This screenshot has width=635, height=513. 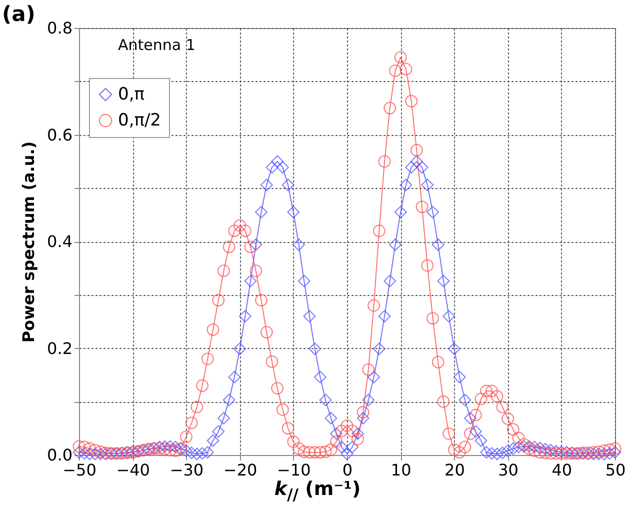 What do you see at coordinates (347, 470) in the screenshot?
I see `x-tick-label: 0` at bounding box center [347, 470].